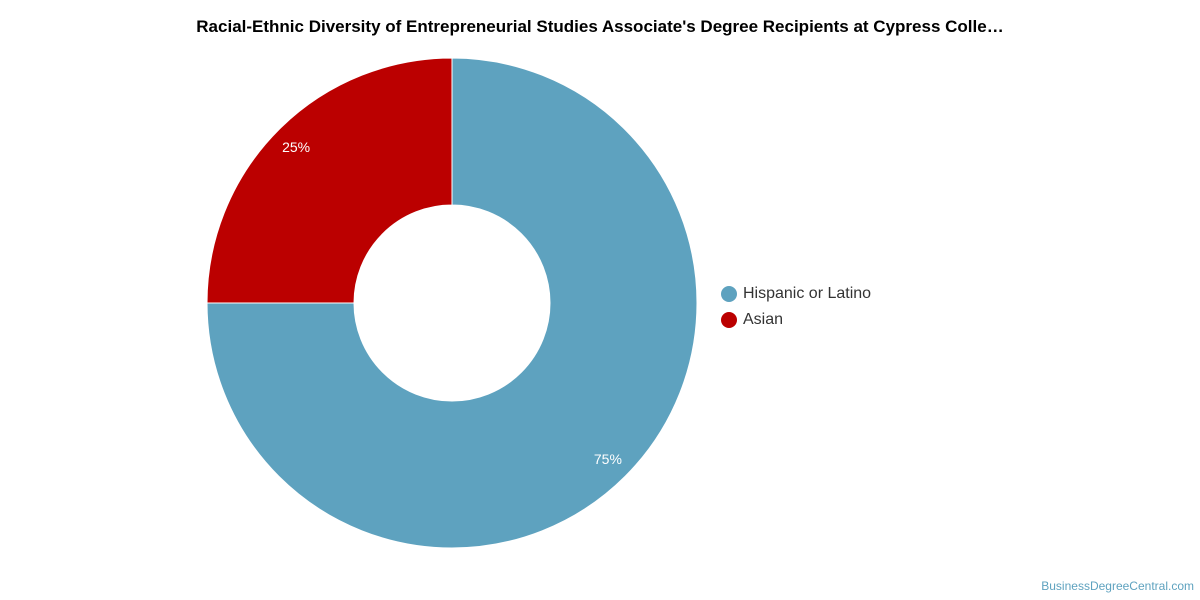 Image resolution: width=1200 pixels, height=600 pixels. What do you see at coordinates (796, 320) in the screenshot?
I see `legend-item-asian: Asian` at bounding box center [796, 320].